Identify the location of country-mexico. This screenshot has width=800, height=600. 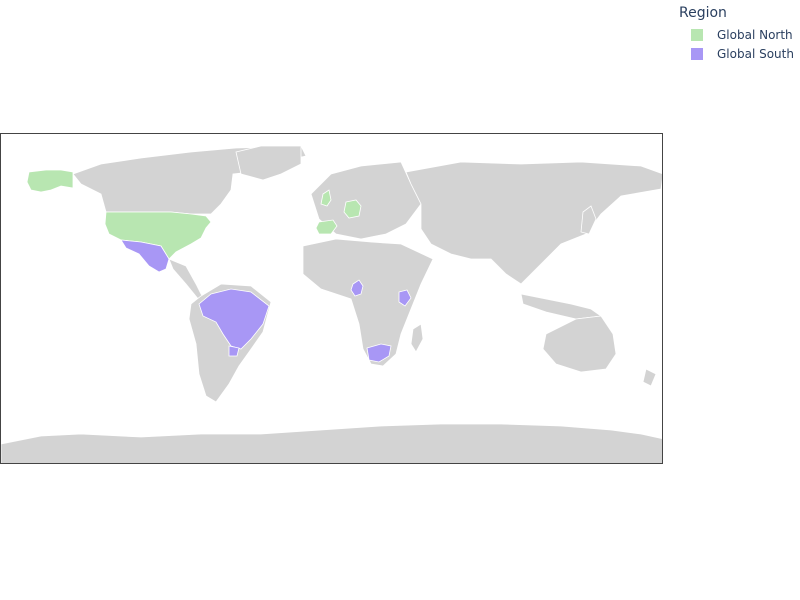
(145, 256).